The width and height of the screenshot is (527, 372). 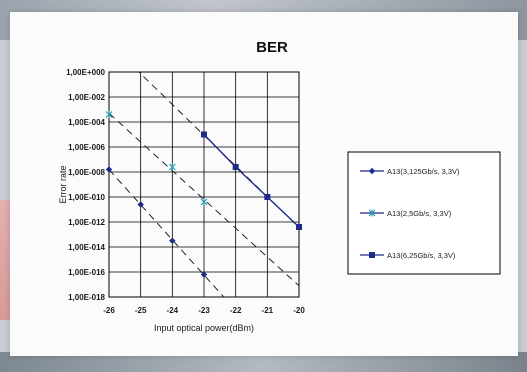 I want to click on x-tick-label: -20, so click(x=299, y=310).